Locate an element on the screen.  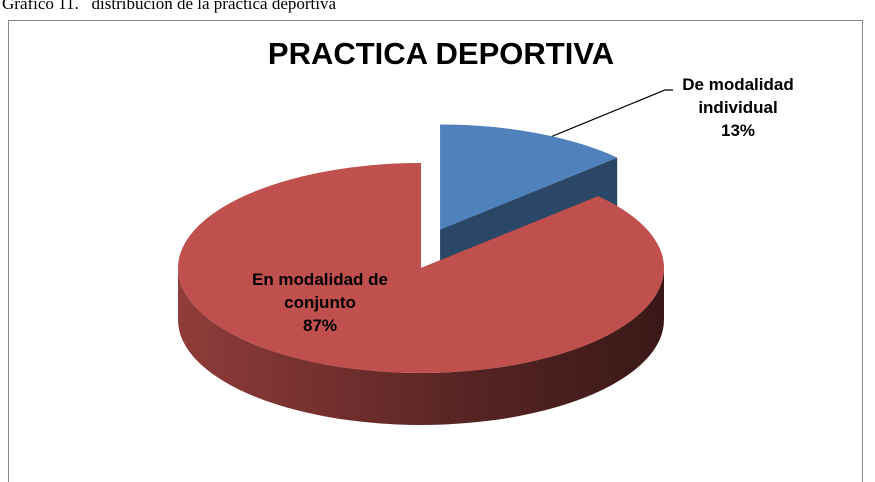
slice-label: De modalidad individual 13% is located at coordinates (738, 107).